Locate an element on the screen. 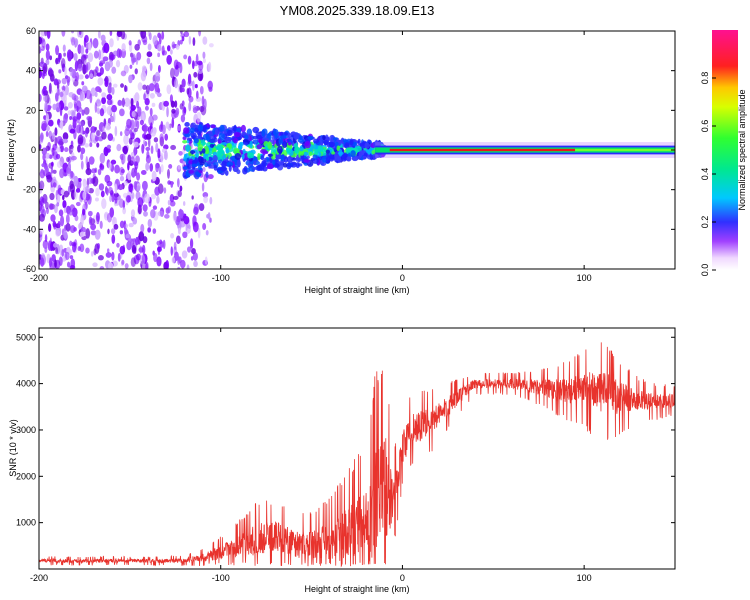 Image resolution: width=750 pixels, height=600 pixels. y-tick-label: 0 is located at coordinates (33, 150).